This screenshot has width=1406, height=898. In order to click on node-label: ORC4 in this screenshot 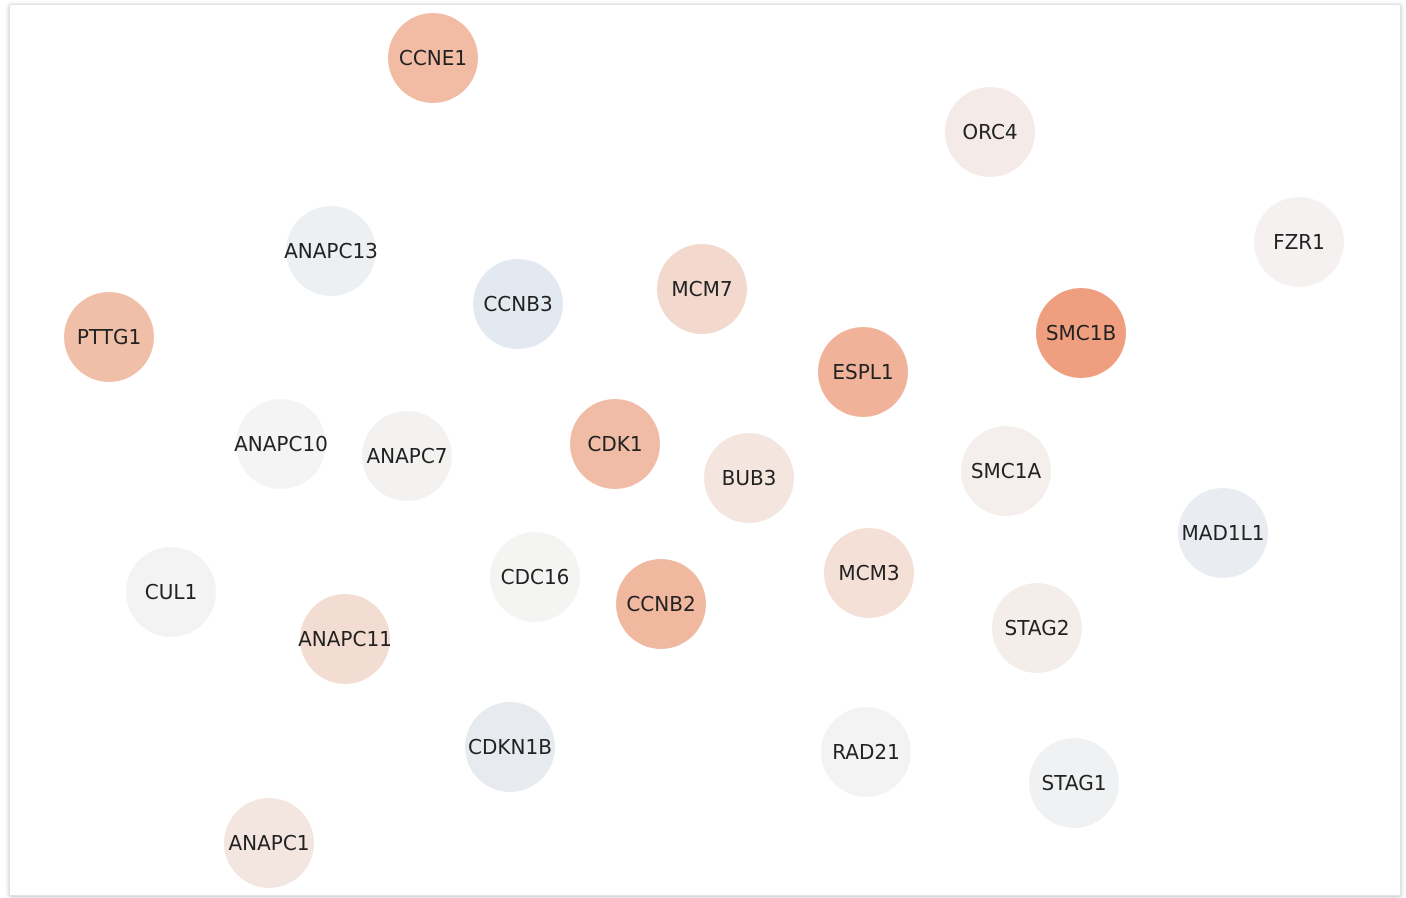, I will do `click(989, 132)`.